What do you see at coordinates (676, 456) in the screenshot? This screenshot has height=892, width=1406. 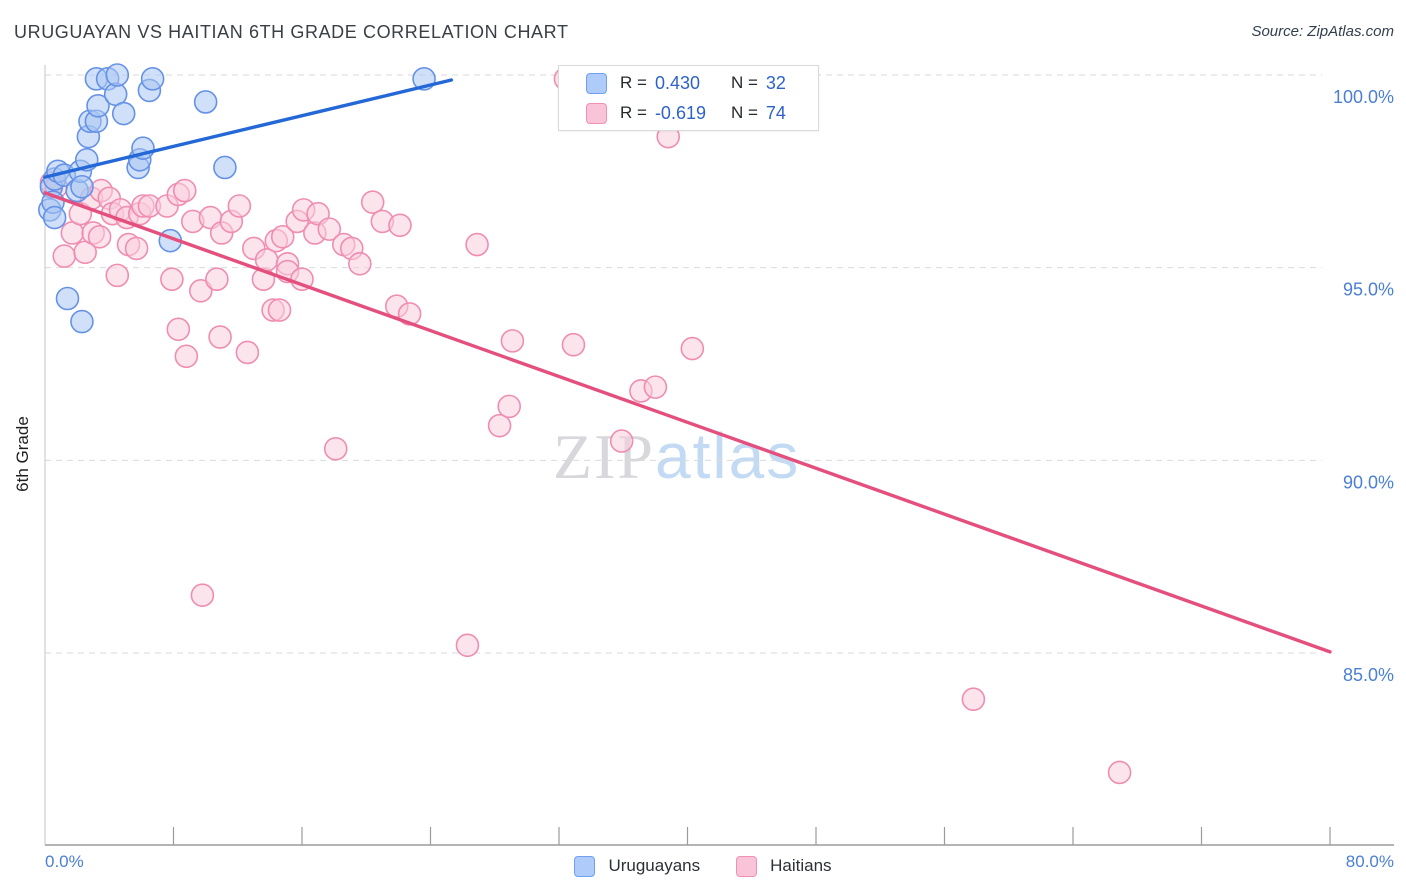 I see `watermark: ZIPatlas` at bounding box center [676, 456].